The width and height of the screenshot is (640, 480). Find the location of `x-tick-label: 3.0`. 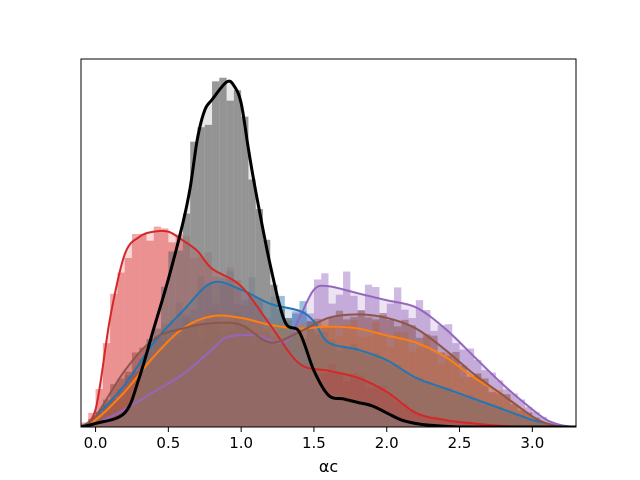

x-tick-label: 3.0 is located at coordinates (532, 443).